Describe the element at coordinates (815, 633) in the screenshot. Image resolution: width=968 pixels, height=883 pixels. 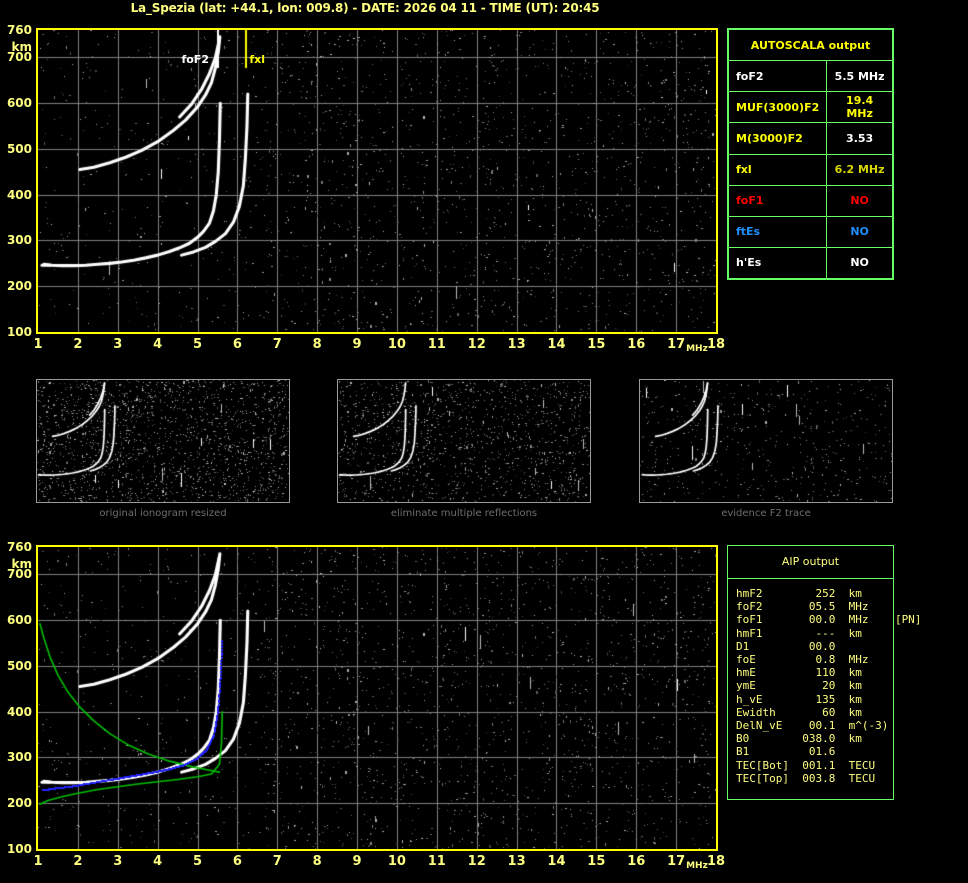
I see `aip-row-hmF1: hmF1 --- km` at that location.